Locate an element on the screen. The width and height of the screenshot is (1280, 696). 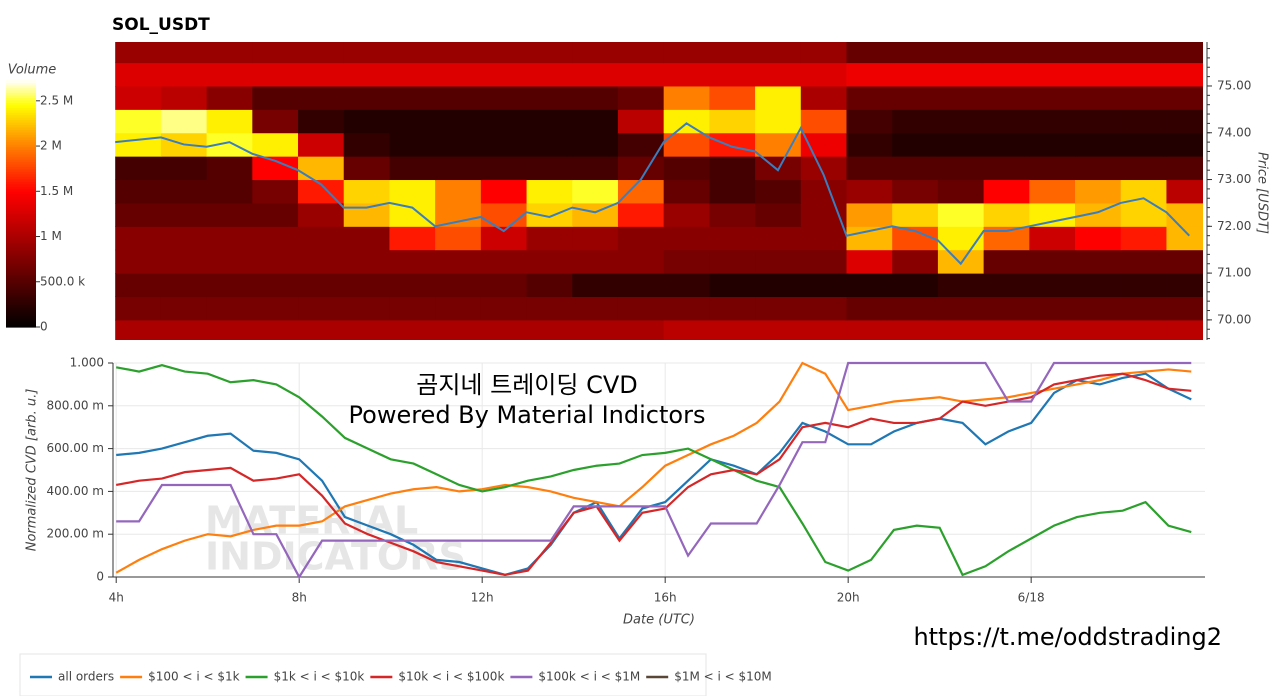
y-tick-label: 74.00 is located at coordinates (1234, 132).